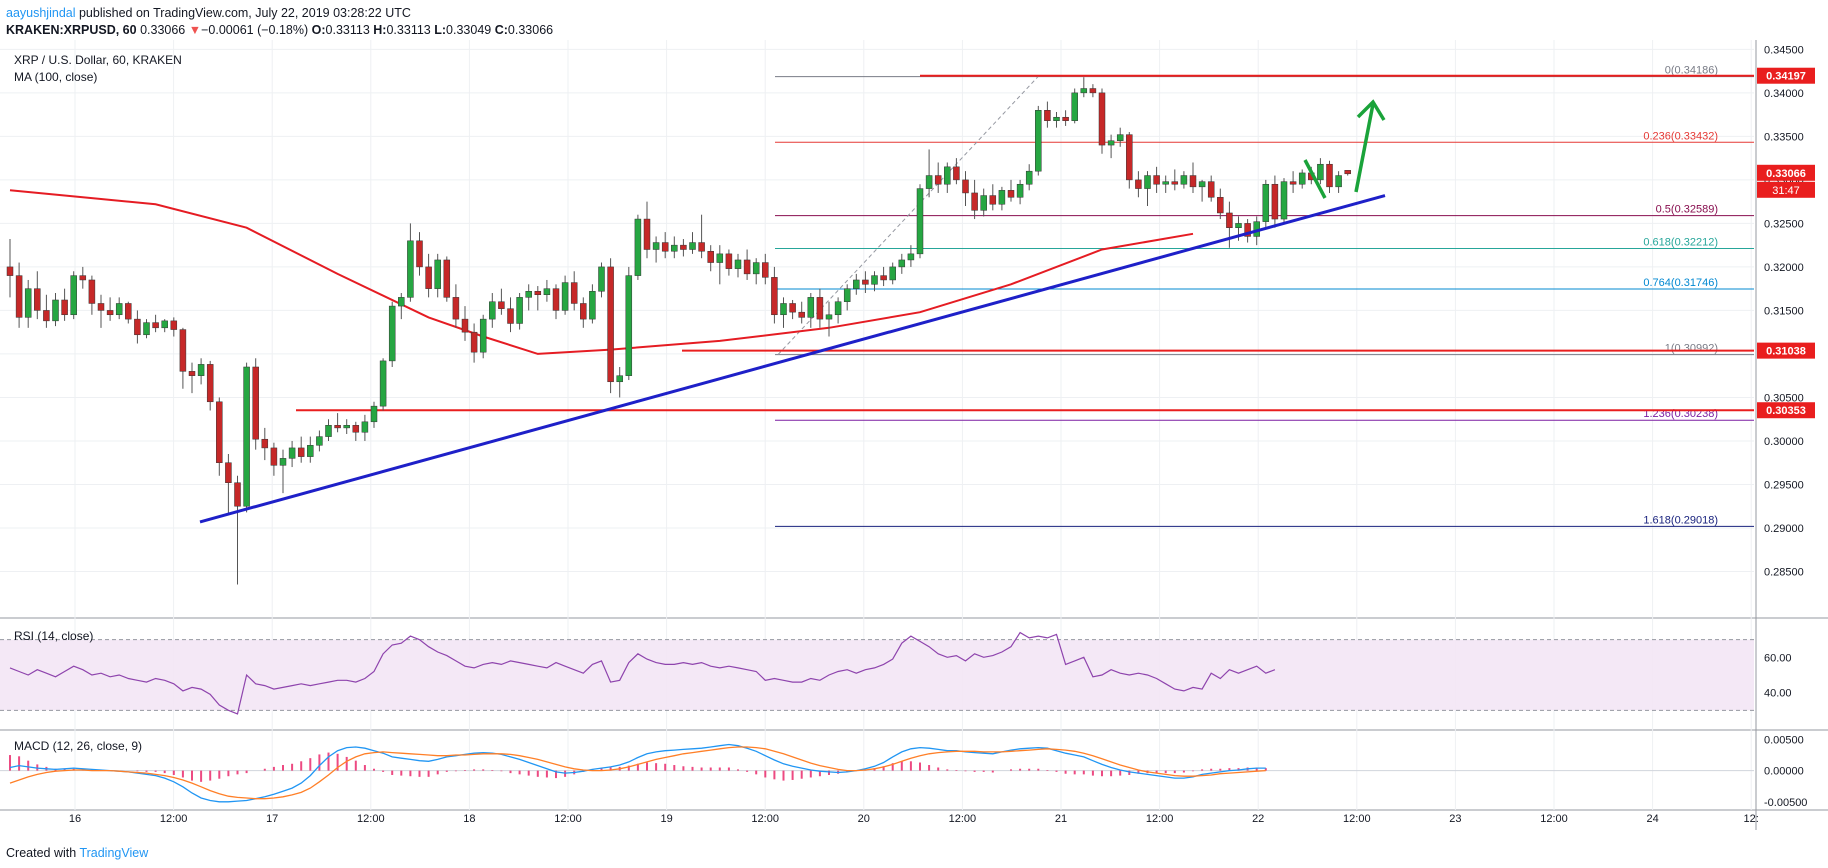 This screenshot has width=1828, height=868. I want to click on rsi-line, so click(642, 673).